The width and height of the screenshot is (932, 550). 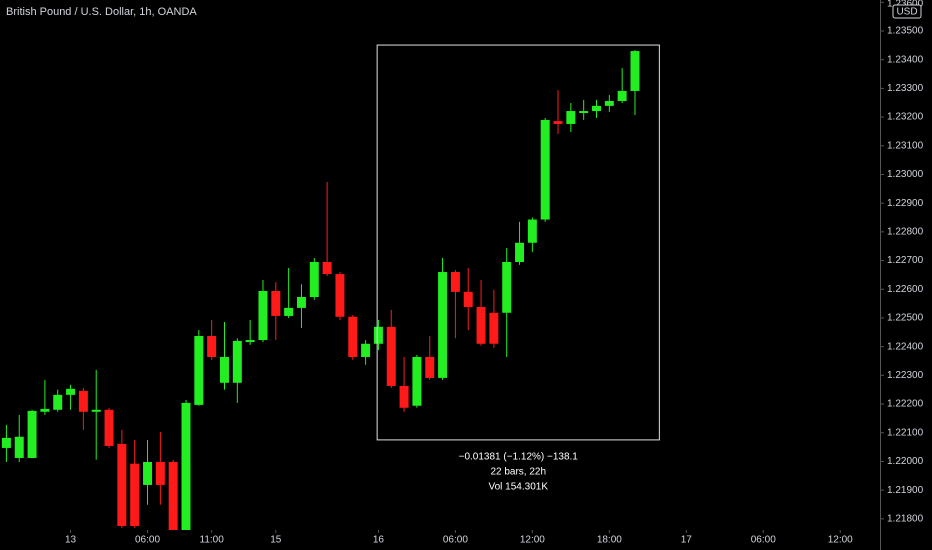 I want to click on y-tick-label: 1.23100, so click(x=905, y=145).